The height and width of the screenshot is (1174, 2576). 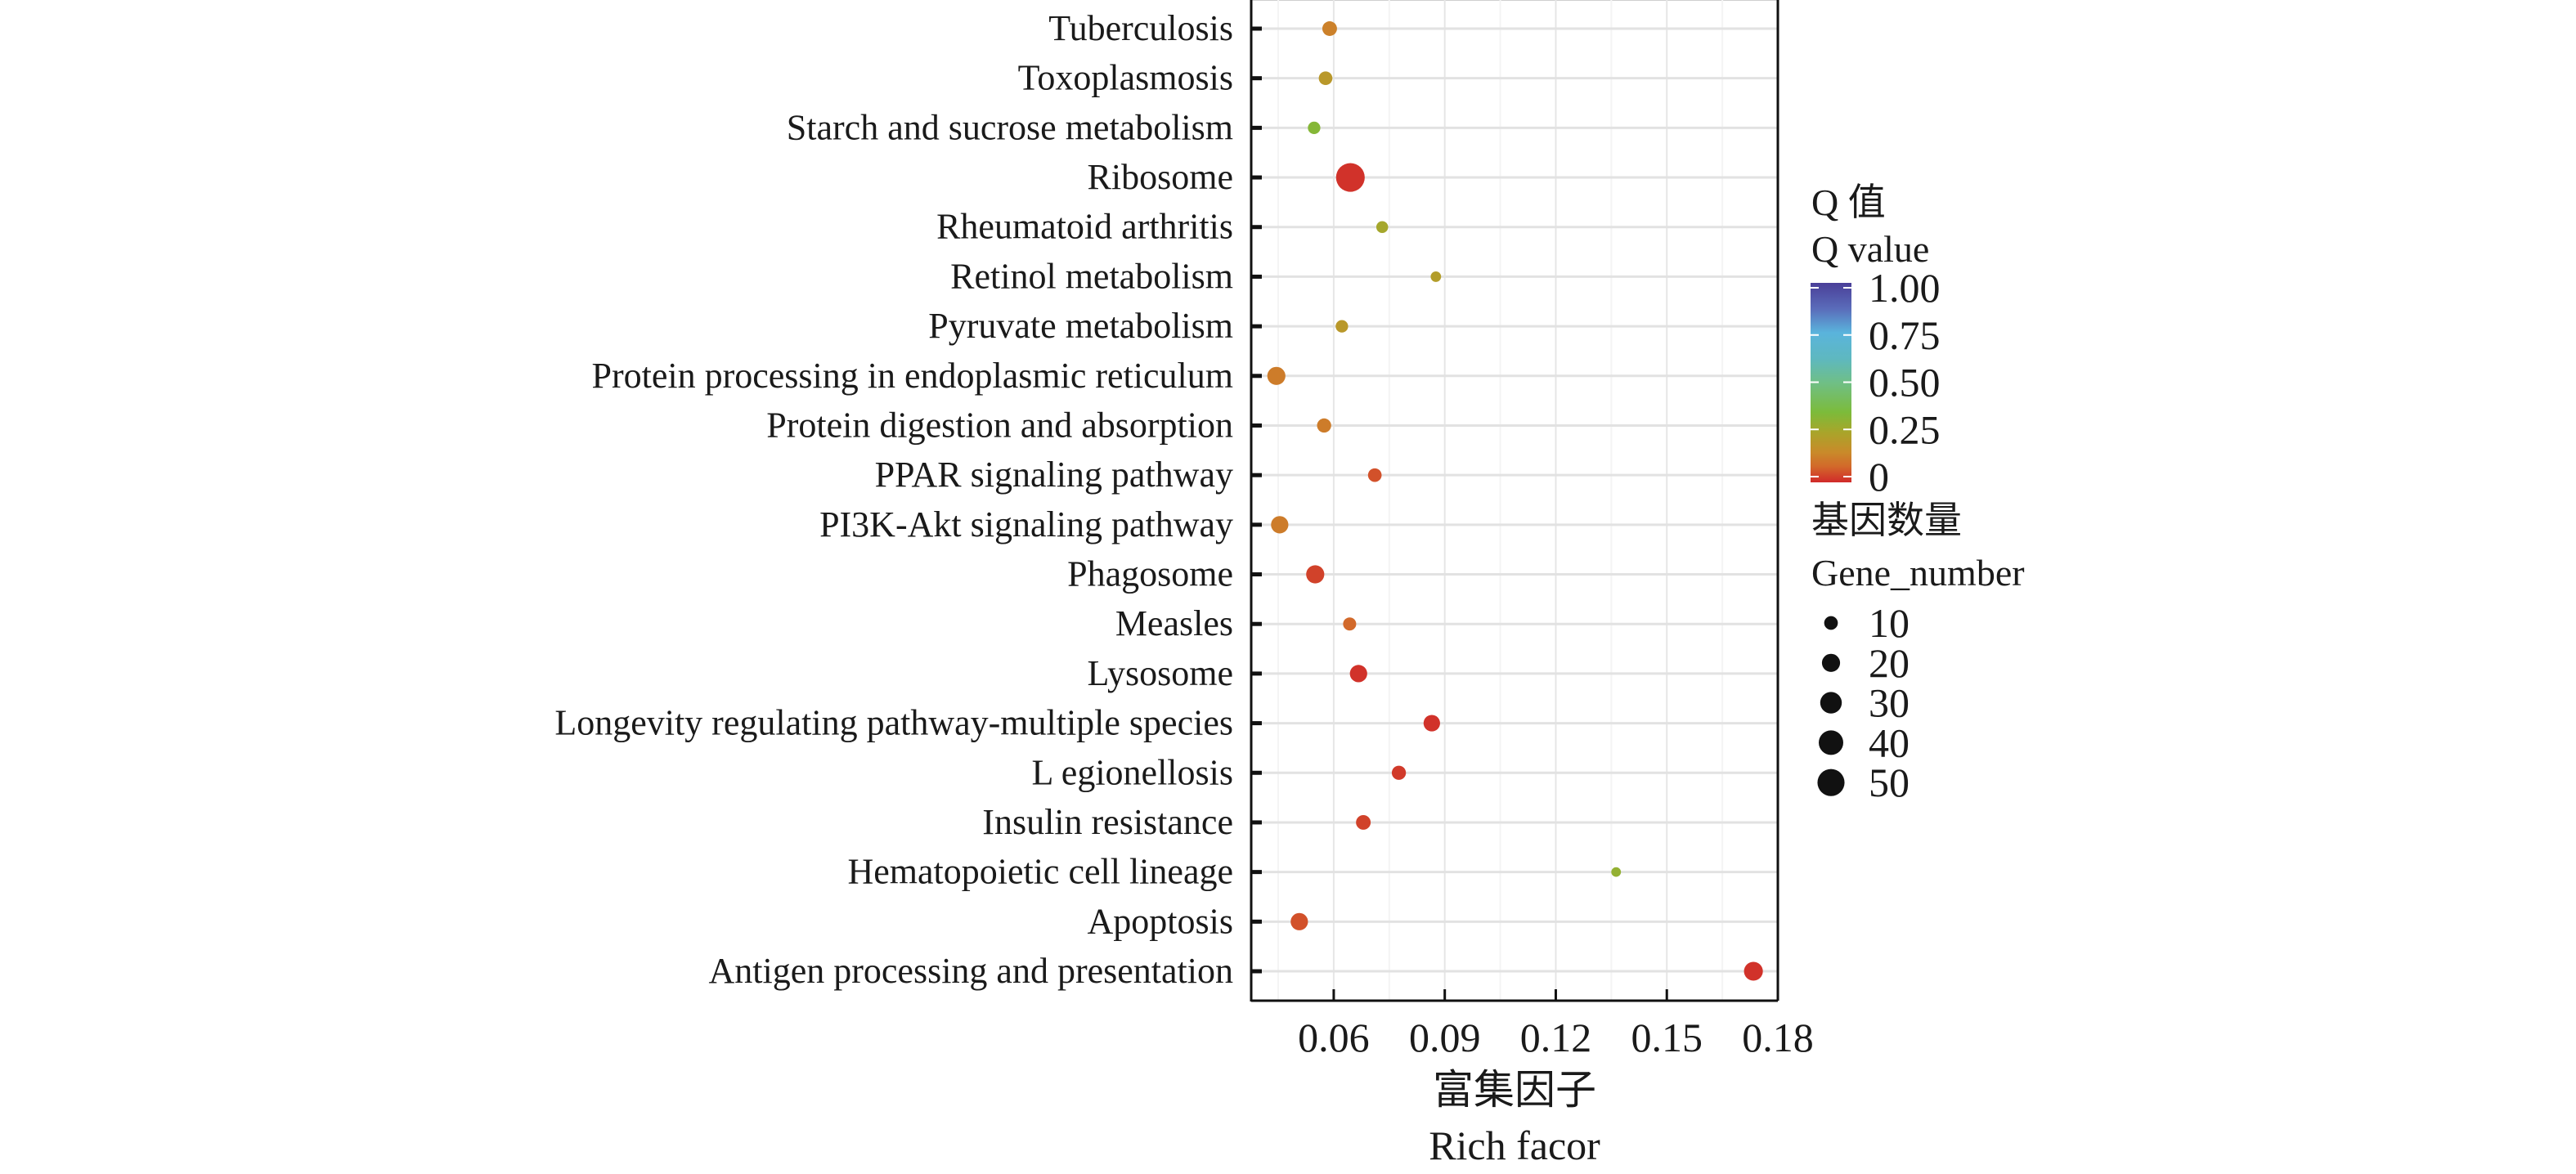 What do you see at coordinates (1132, 772) in the screenshot?
I see `y-axis-label: L egionellosis` at bounding box center [1132, 772].